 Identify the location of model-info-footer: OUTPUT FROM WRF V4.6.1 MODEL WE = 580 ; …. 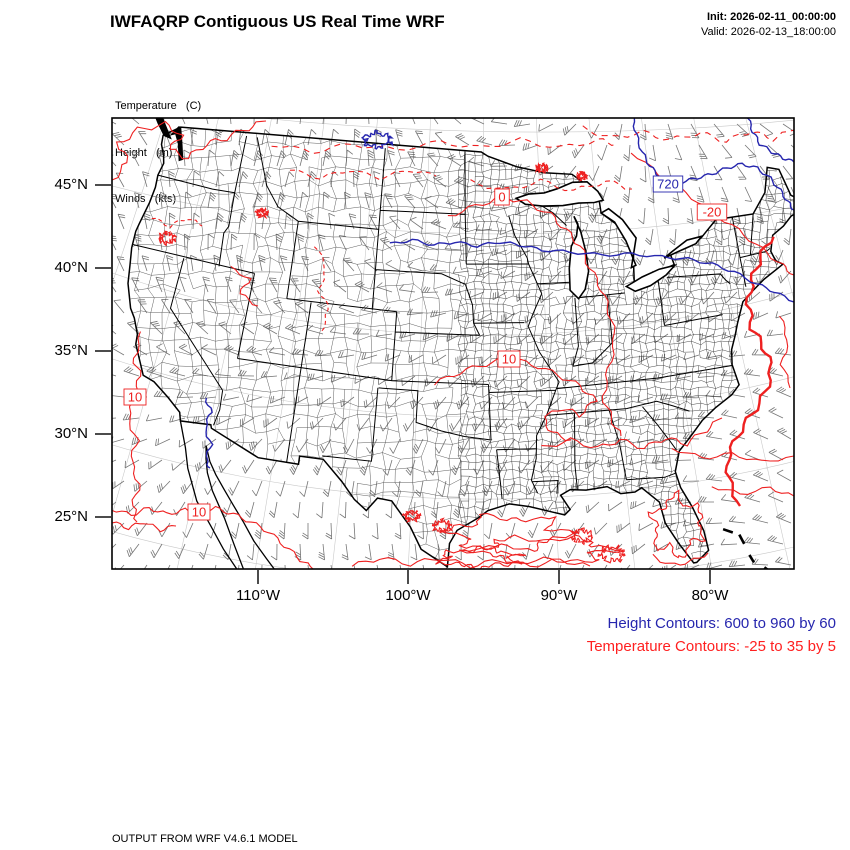
(328, 828).